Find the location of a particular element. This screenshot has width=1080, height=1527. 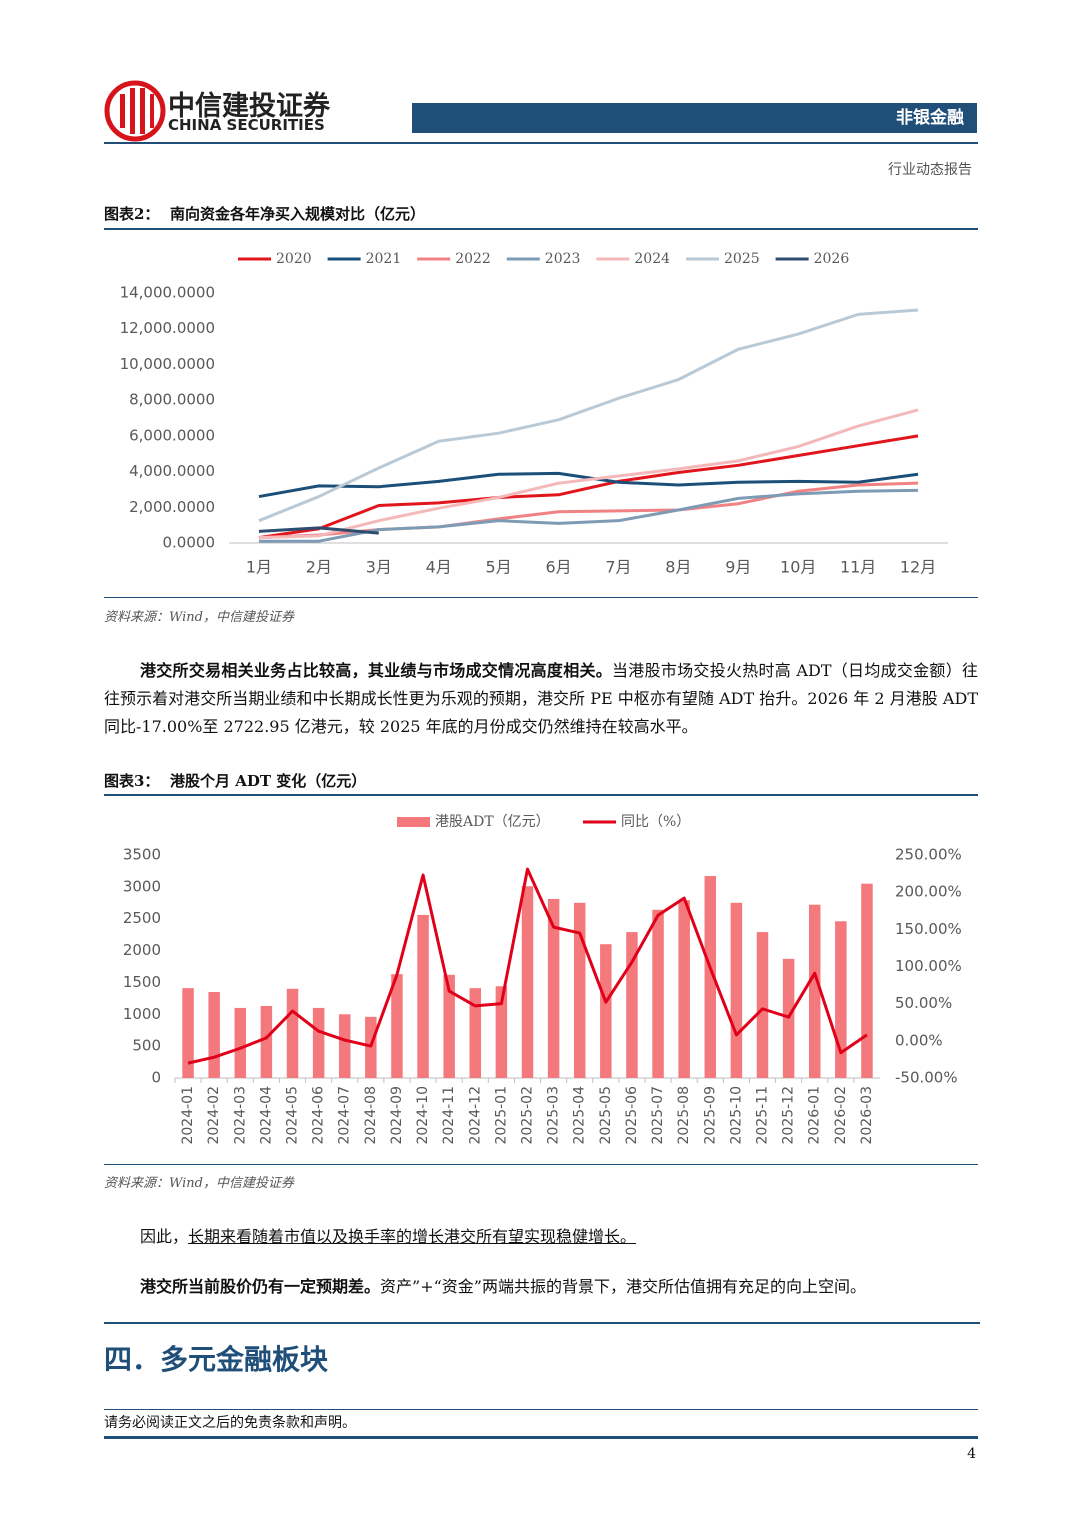

underlined-text: 长期来看随着市值以及换手率的增长港交所有望实现稳健增长。 is located at coordinates (412, 1236).